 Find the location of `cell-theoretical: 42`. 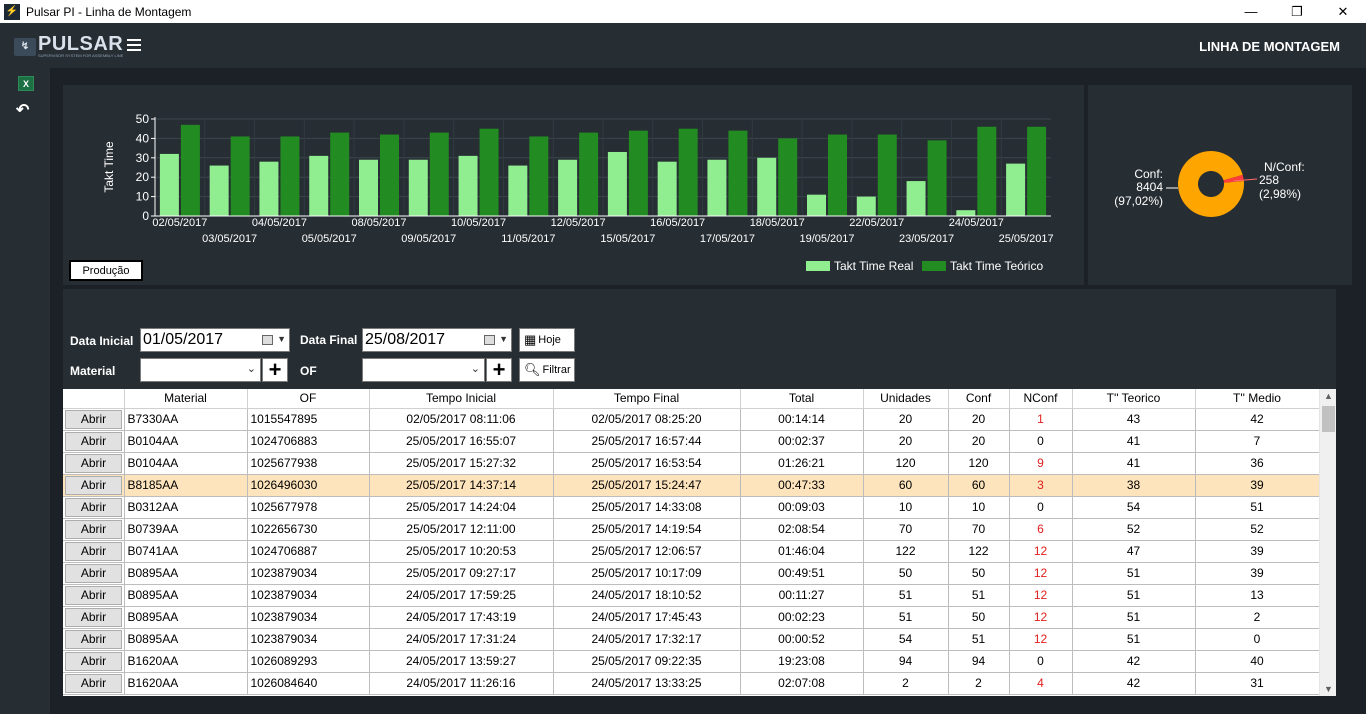

cell-theoretical: 42 is located at coordinates (1134, 661).